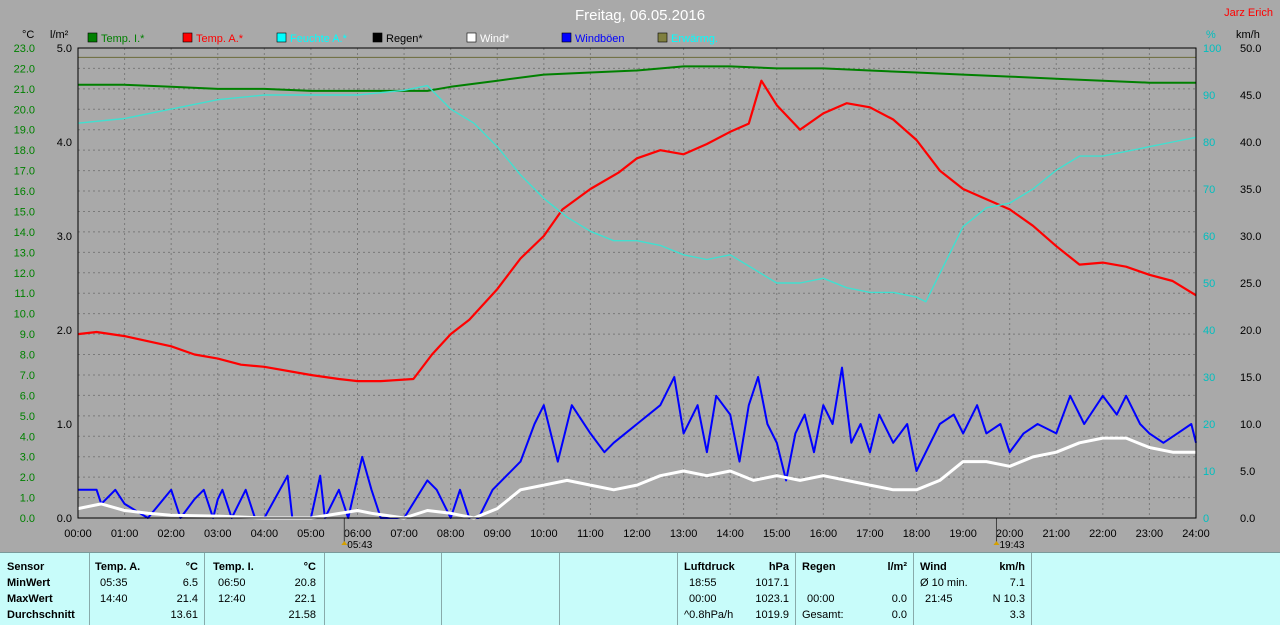 The height and width of the screenshot is (625, 1280). Describe the element at coordinates (27, 335) in the screenshot. I see `temp-tick-label: 9.0` at that location.